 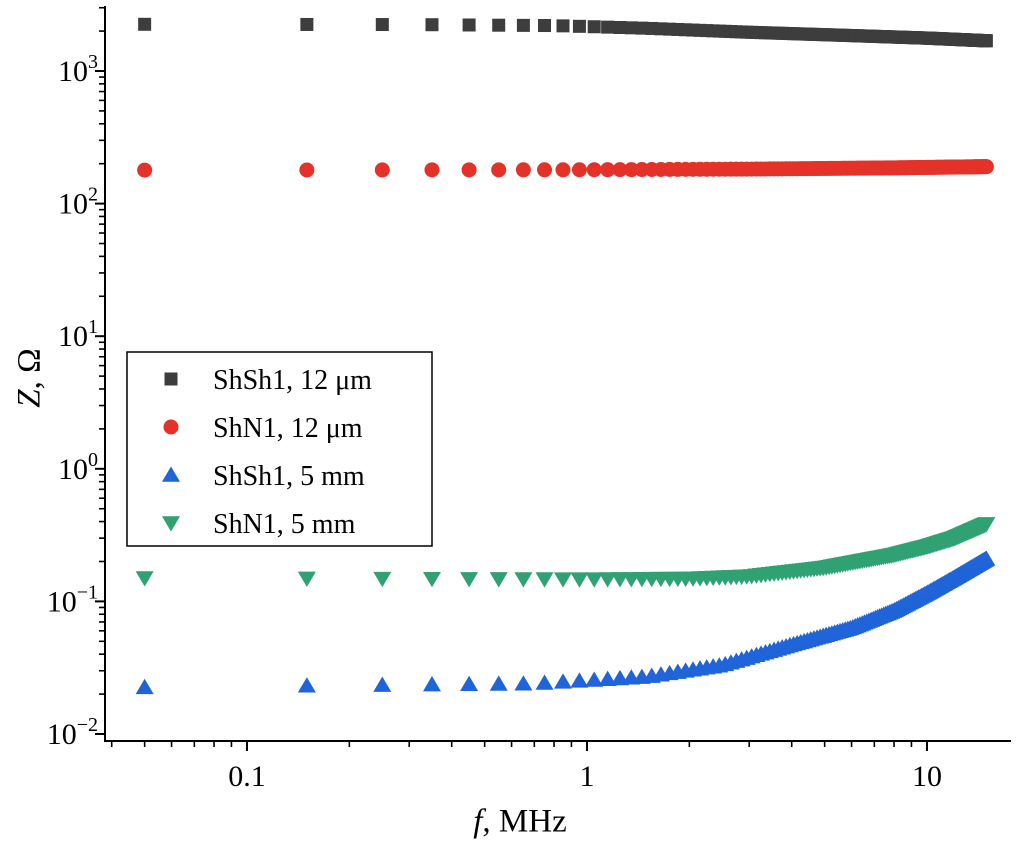 I want to click on series-square, so click(x=565, y=32).